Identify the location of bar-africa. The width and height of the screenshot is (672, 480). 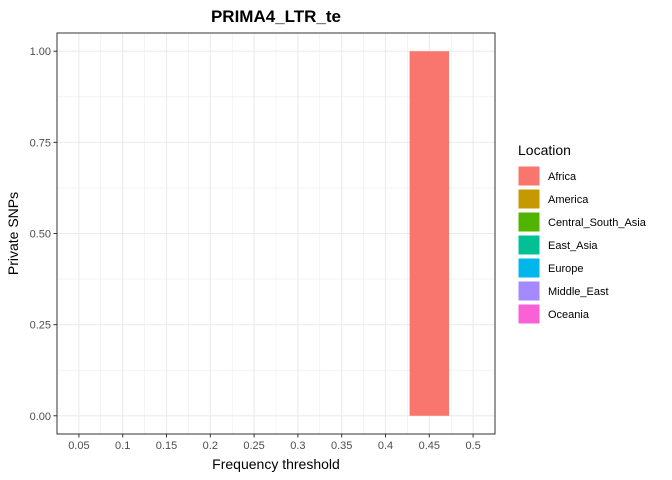
(429, 233).